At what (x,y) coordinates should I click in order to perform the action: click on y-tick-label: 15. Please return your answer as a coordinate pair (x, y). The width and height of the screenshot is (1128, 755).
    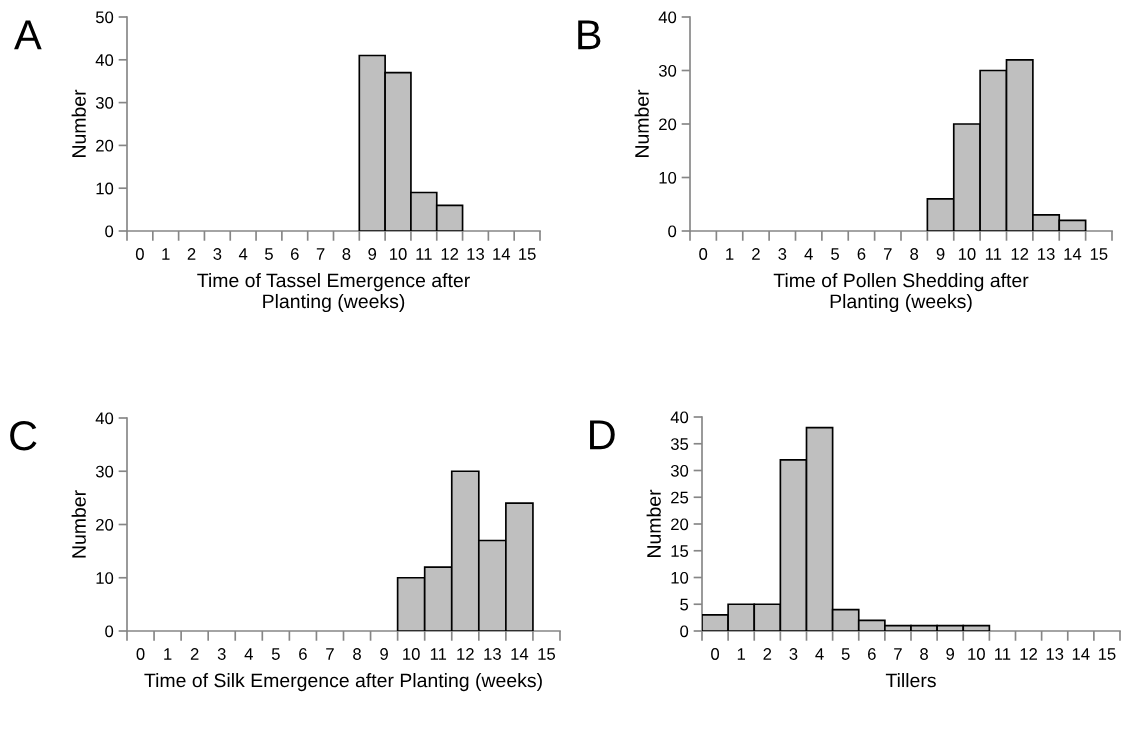
    Looking at the image, I should click on (680, 551).